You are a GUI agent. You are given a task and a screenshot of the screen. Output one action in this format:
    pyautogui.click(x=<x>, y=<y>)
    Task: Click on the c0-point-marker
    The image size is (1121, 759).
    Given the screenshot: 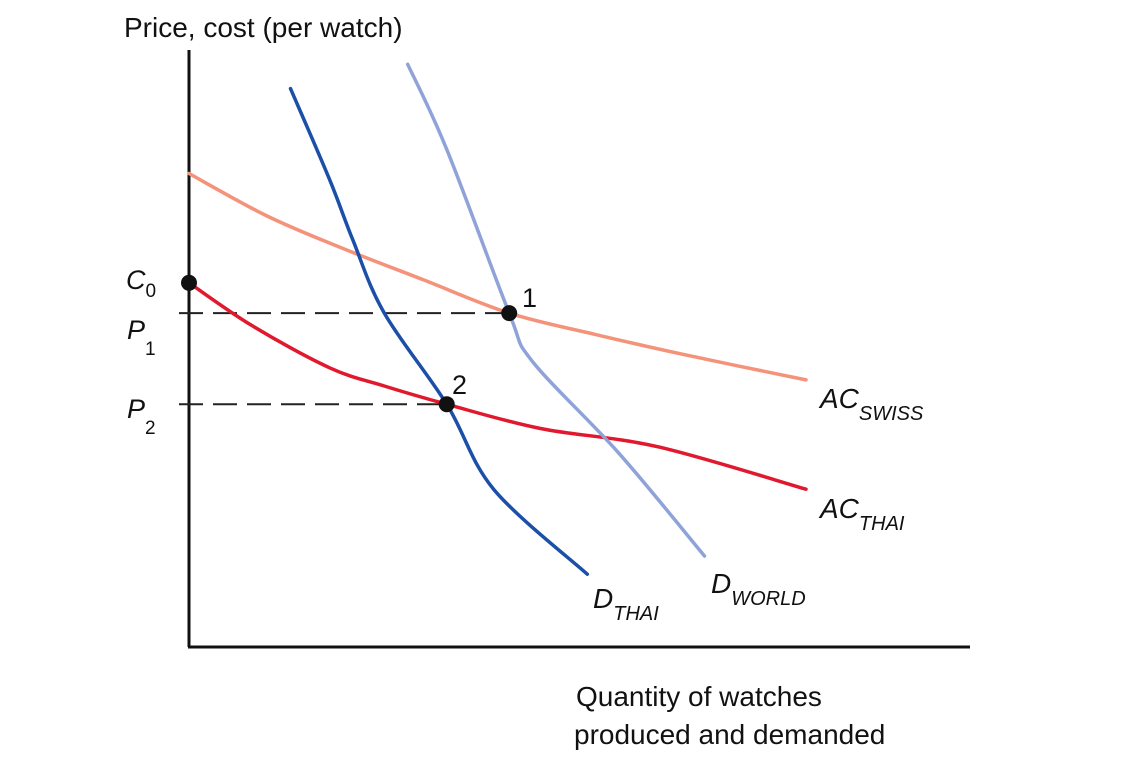 What is the action you would take?
    pyautogui.click(x=189, y=282)
    